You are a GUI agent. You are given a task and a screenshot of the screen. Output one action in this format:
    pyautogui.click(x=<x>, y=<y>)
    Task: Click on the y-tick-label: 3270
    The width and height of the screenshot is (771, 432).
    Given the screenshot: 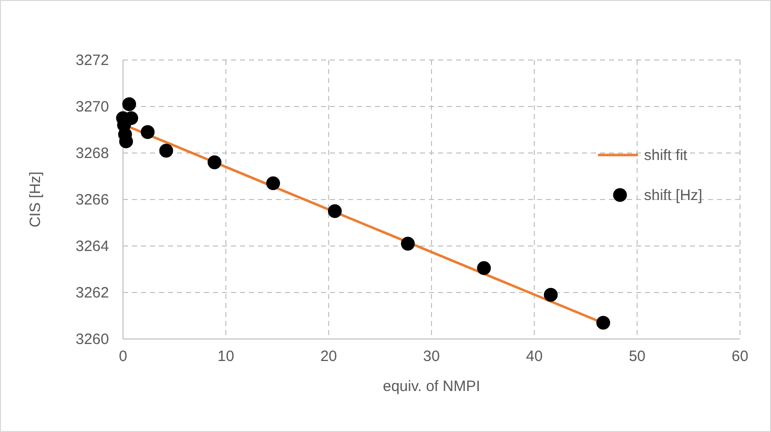 What is the action you would take?
    pyautogui.click(x=92, y=107)
    